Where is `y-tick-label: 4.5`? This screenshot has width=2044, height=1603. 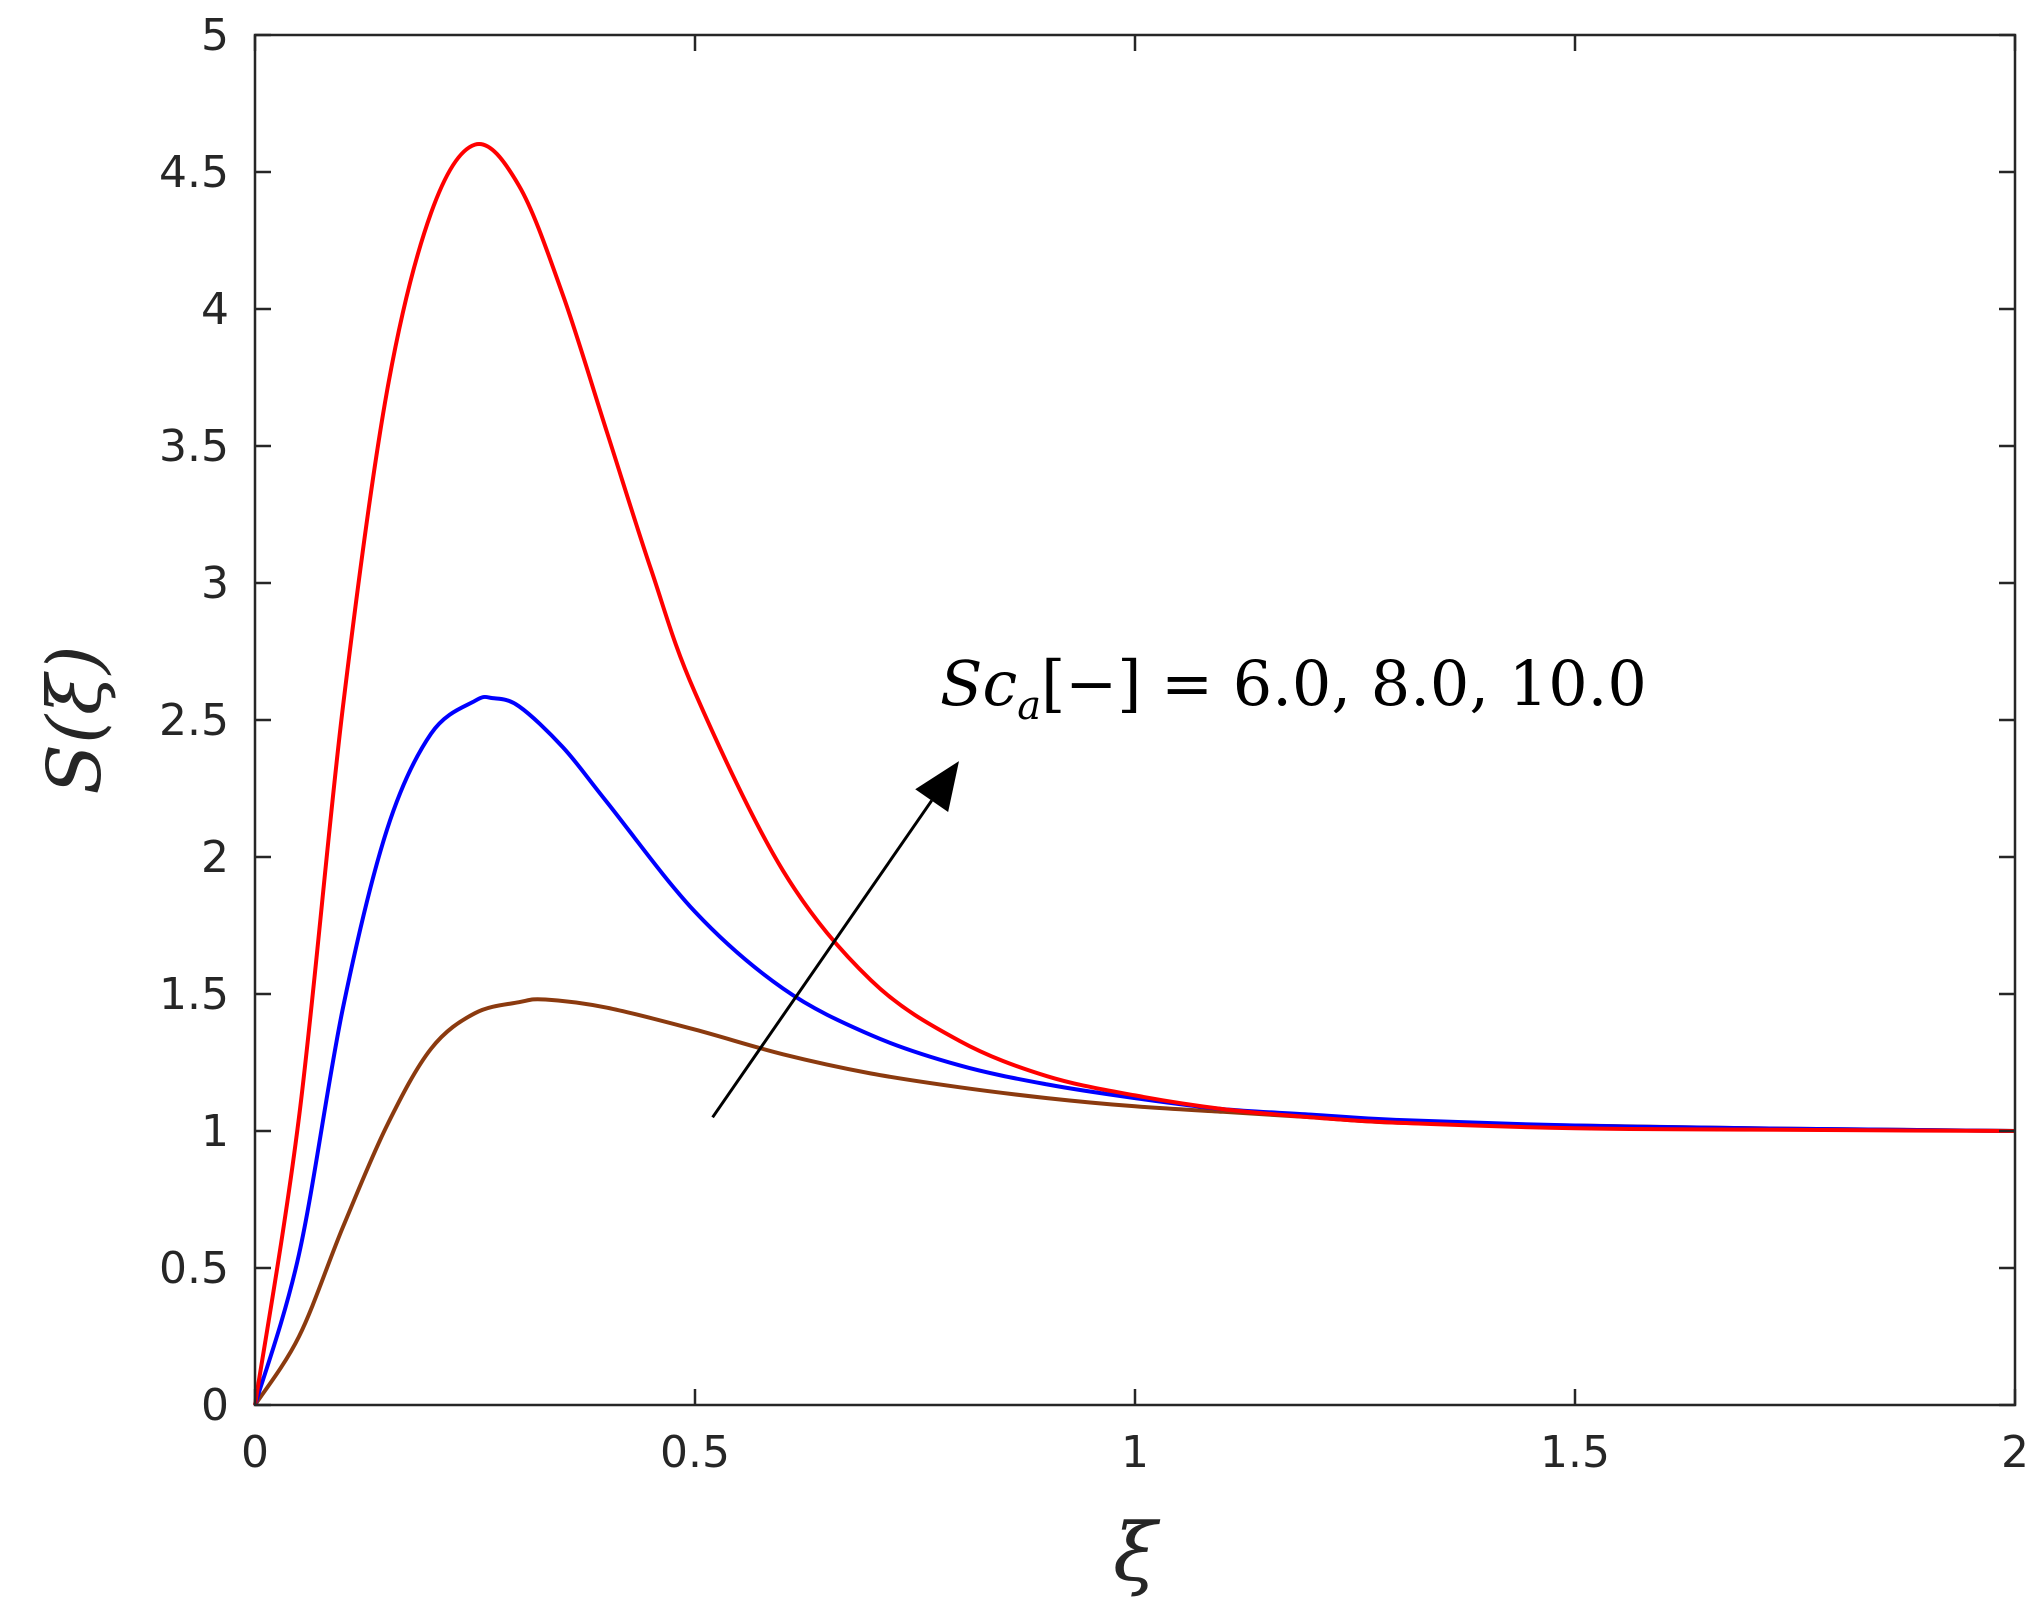 y-tick-label: 4.5 is located at coordinates (194, 172).